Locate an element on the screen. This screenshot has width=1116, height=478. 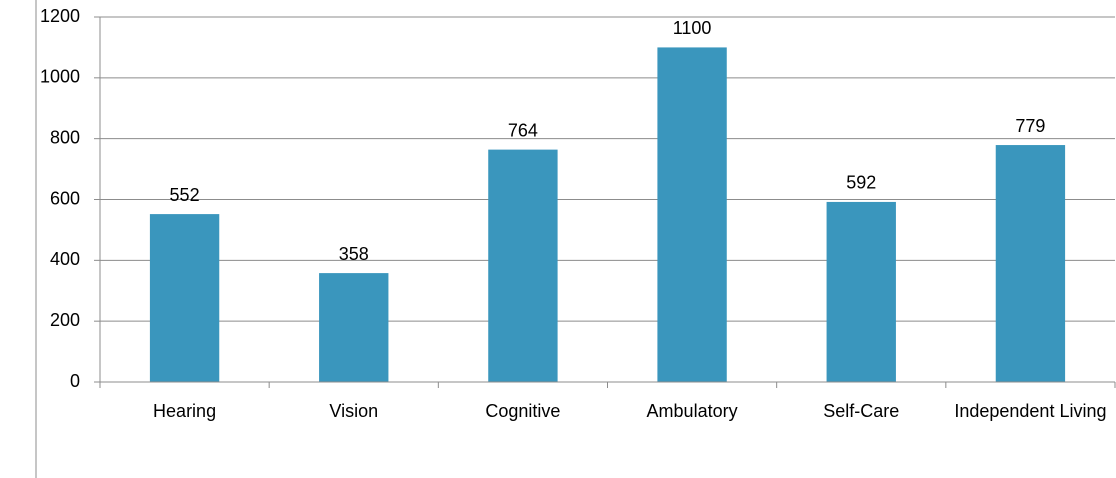
data-label: 779 is located at coordinates (1030, 126).